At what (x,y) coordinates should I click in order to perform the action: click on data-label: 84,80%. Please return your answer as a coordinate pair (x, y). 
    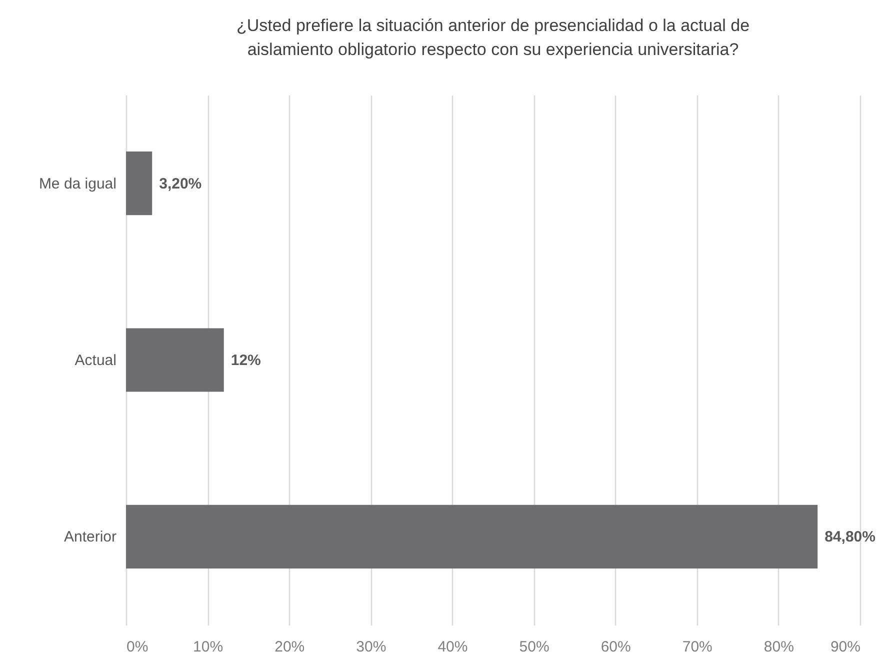
    Looking at the image, I should click on (850, 537).